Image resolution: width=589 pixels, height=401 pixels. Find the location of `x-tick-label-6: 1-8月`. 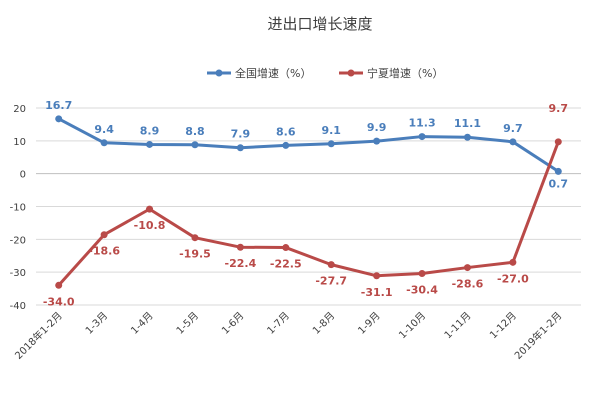

x-tick-label-6: 1-8月 is located at coordinates (323, 323).